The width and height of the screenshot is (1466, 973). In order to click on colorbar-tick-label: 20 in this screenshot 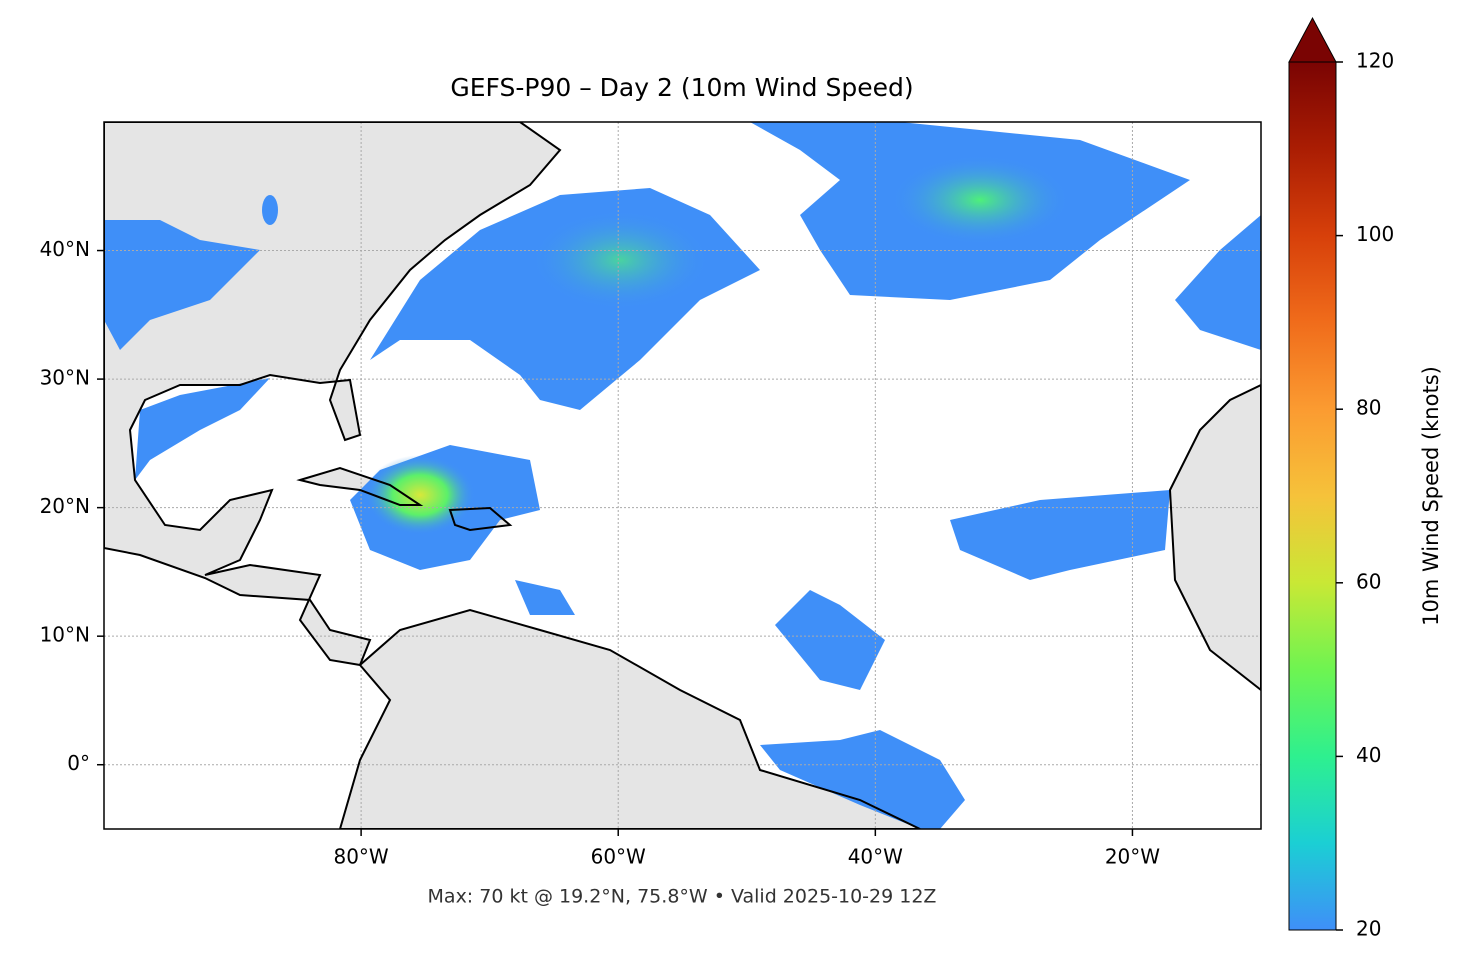, I will do `click(1368, 929)`.